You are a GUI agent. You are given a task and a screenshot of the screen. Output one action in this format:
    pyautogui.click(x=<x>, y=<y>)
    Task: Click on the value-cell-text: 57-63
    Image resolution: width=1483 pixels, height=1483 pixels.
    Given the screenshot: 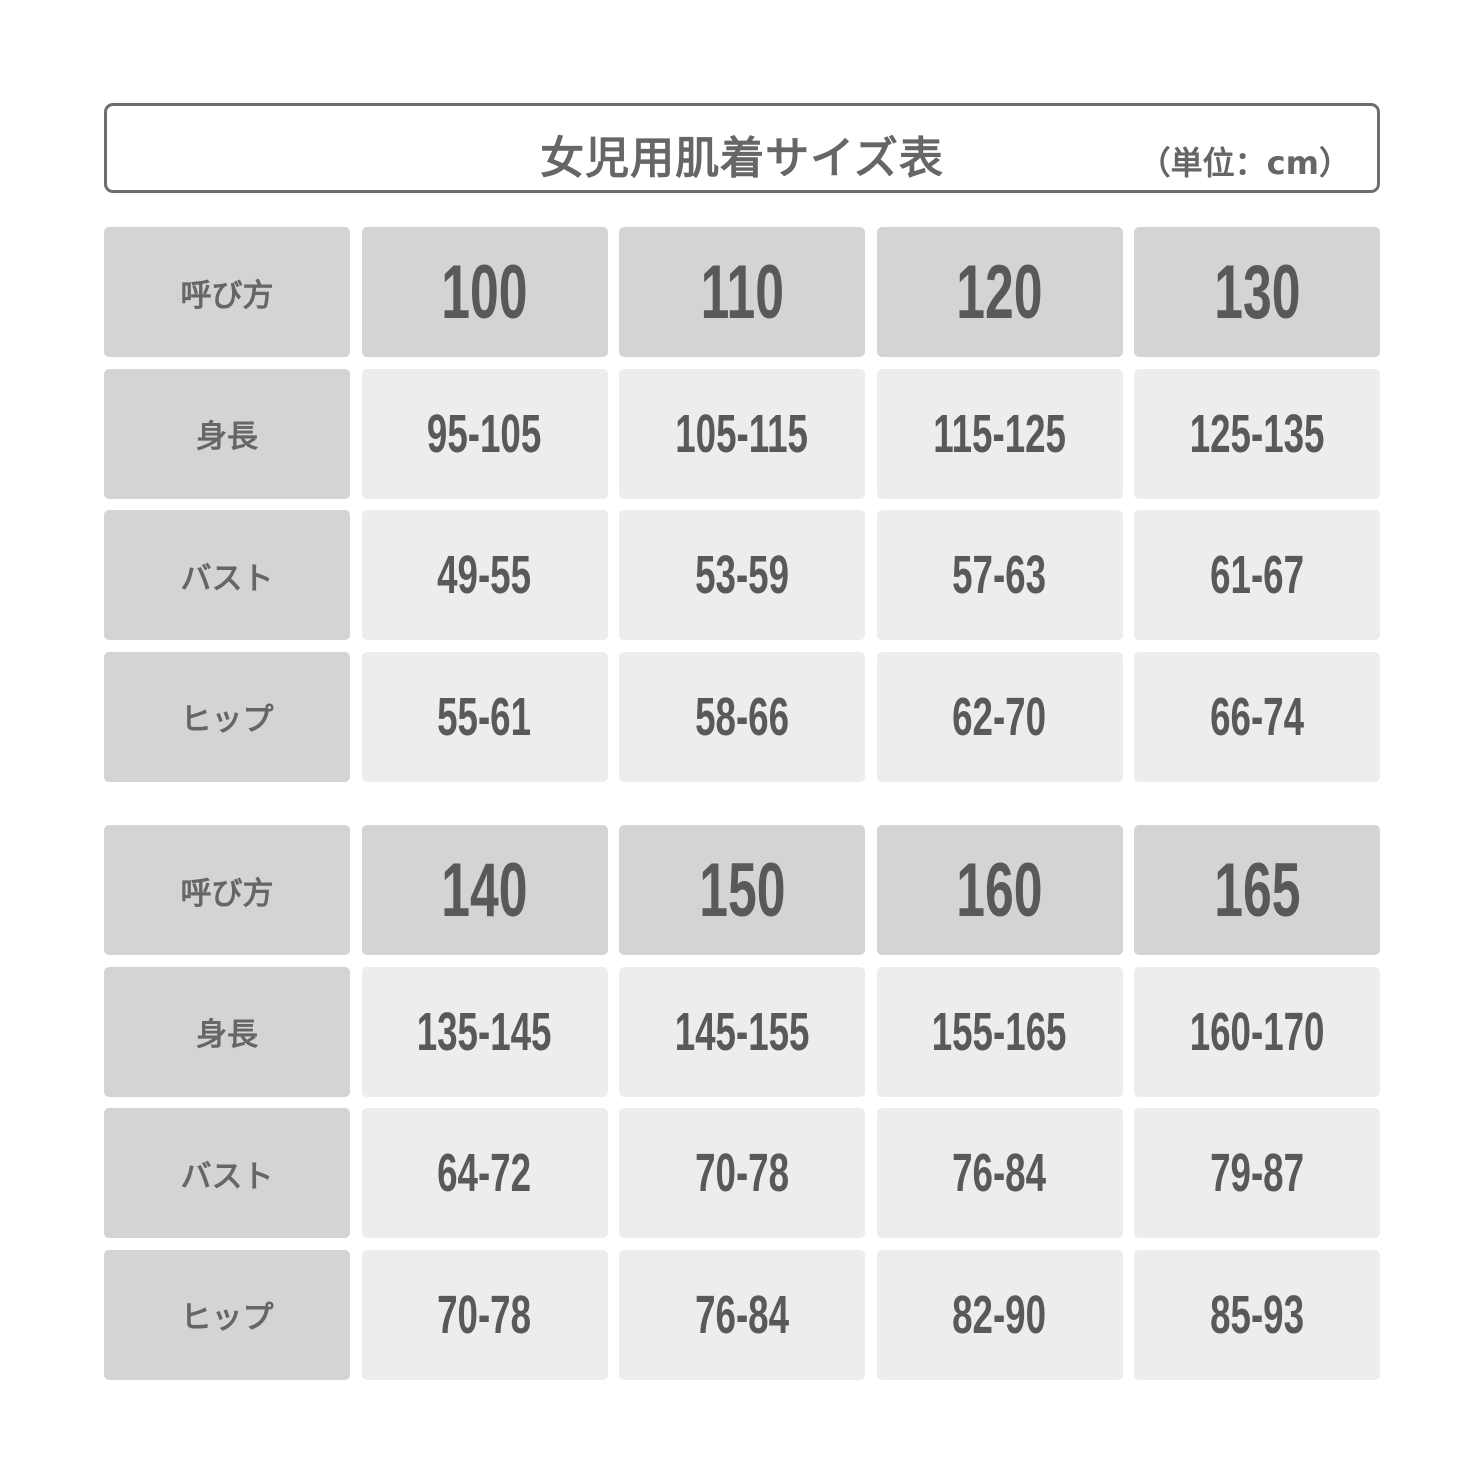 What is the action you would take?
    pyautogui.click(x=999, y=575)
    